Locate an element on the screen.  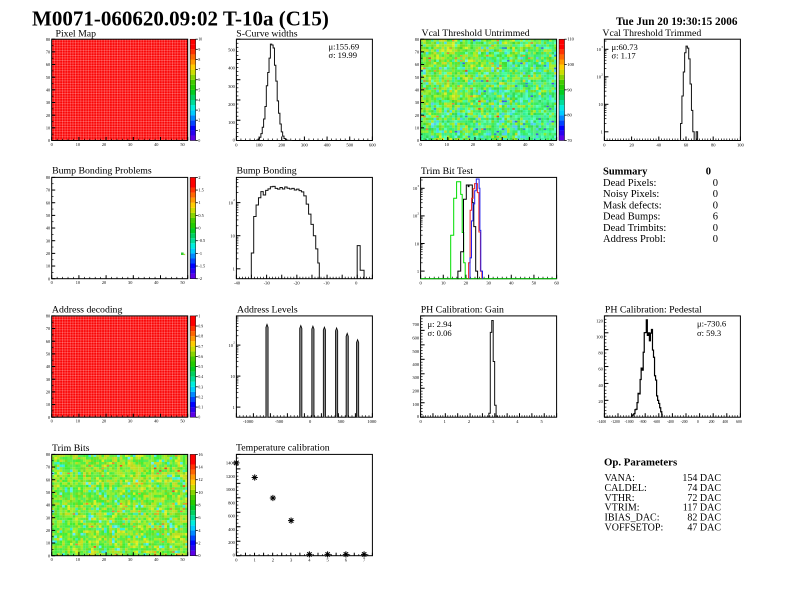
svg-text: 16 is located at coordinates (200, 454).